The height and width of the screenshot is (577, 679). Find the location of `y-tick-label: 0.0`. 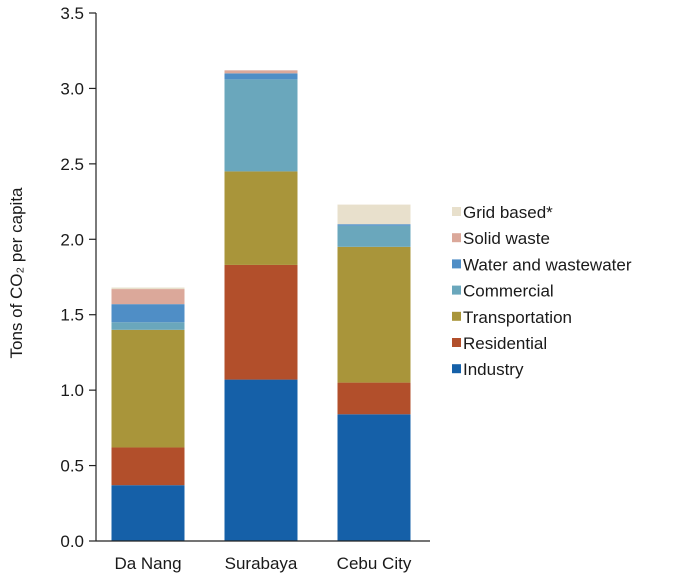

y-tick-label: 0.0 is located at coordinates (72, 541).